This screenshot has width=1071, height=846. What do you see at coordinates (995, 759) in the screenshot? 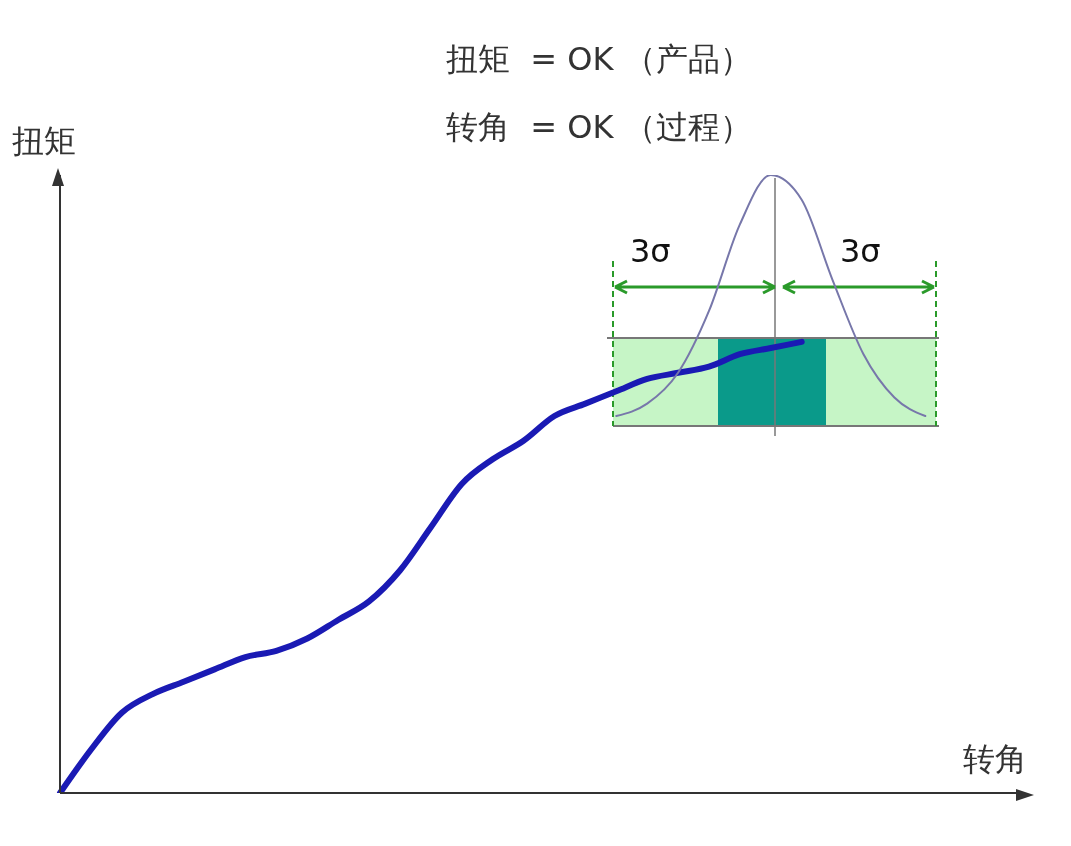
I see `x-axis-title: 转角` at bounding box center [995, 759].